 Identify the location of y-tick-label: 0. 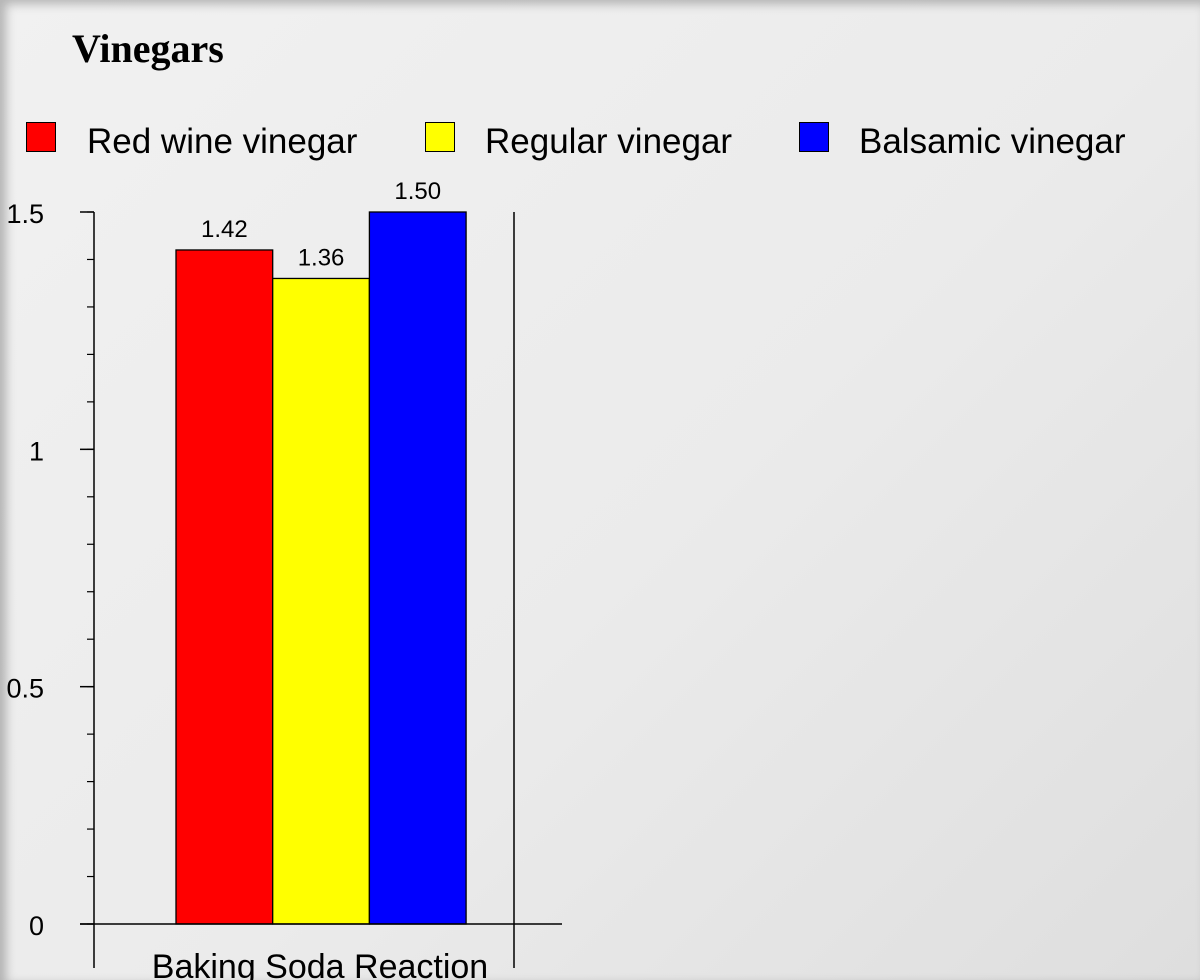
(36, 926).